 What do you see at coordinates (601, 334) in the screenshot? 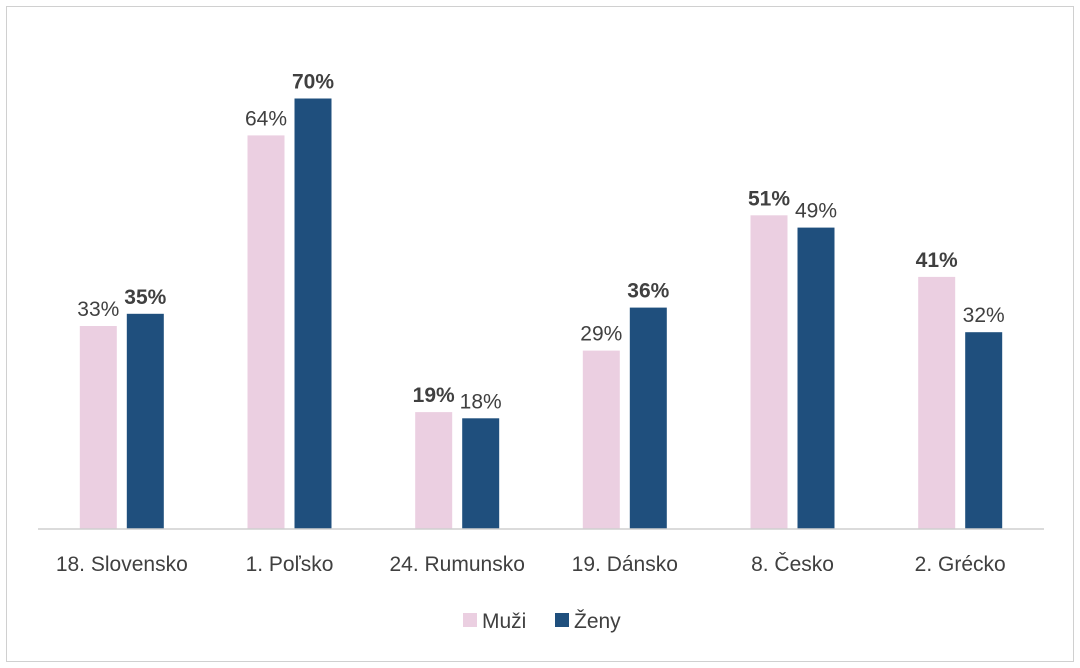
I see `data-label-muzi-3: 29%` at bounding box center [601, 334].